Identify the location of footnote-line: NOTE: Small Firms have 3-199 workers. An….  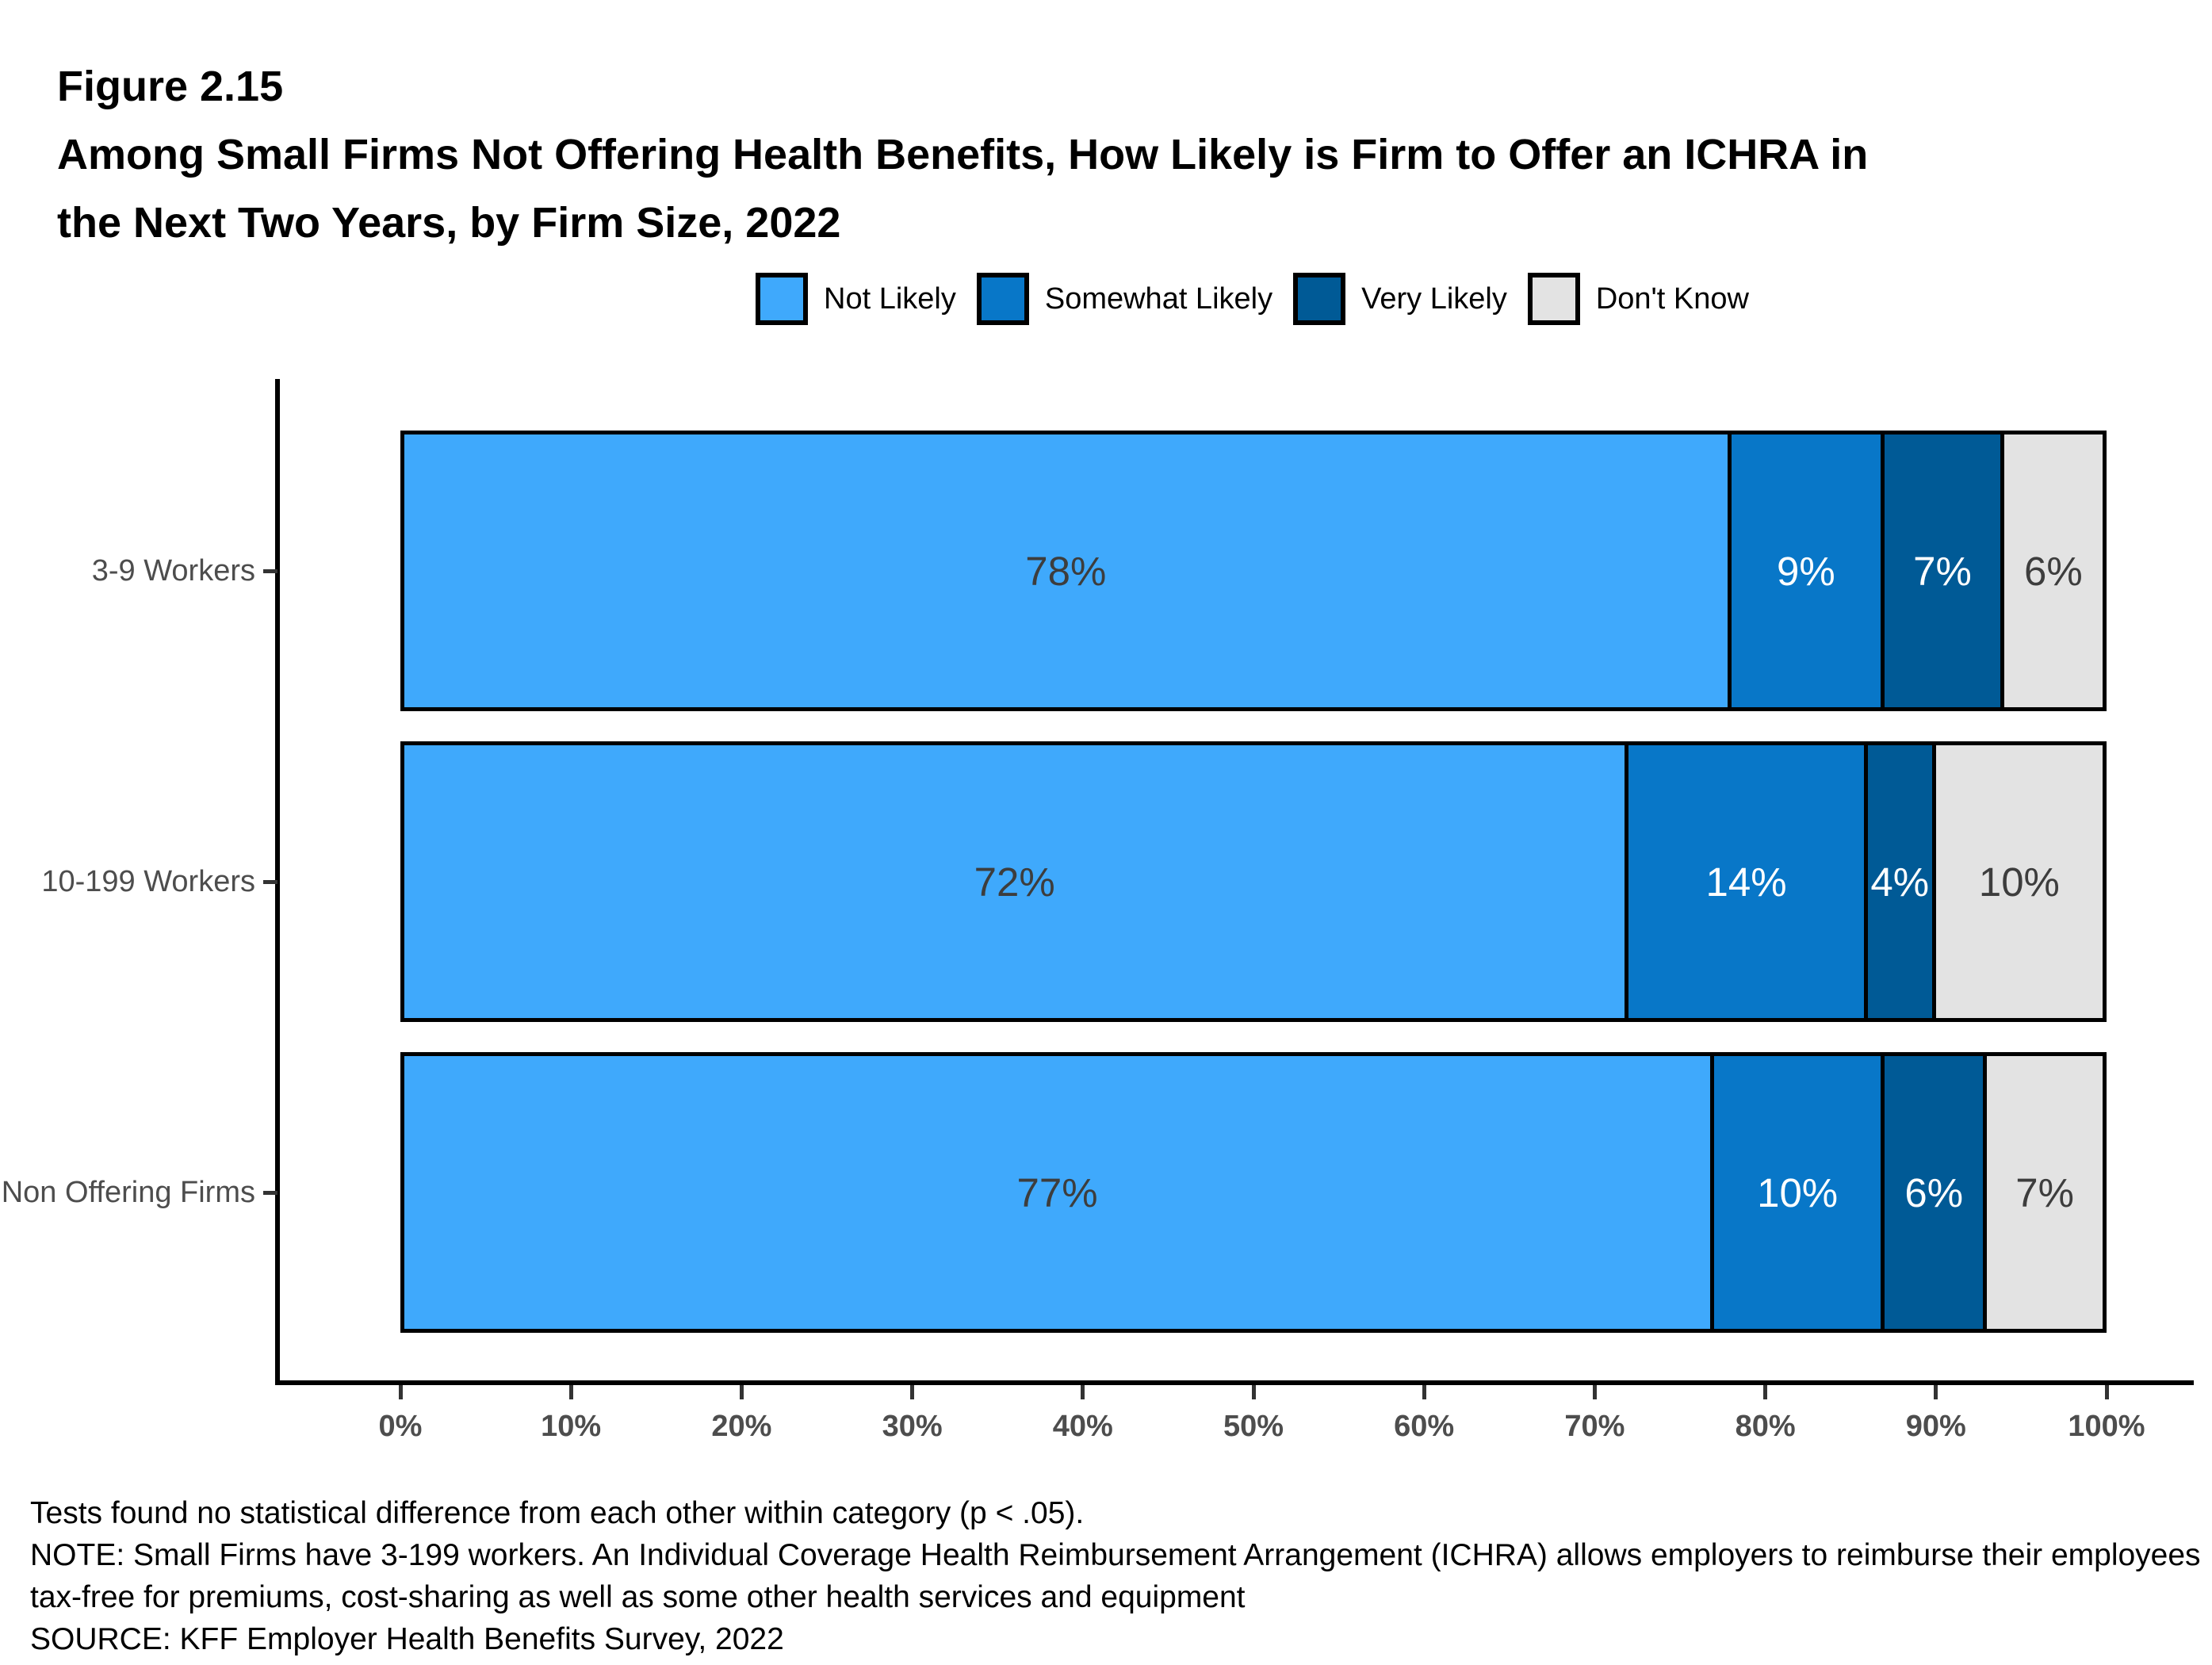
(1115, 1555).